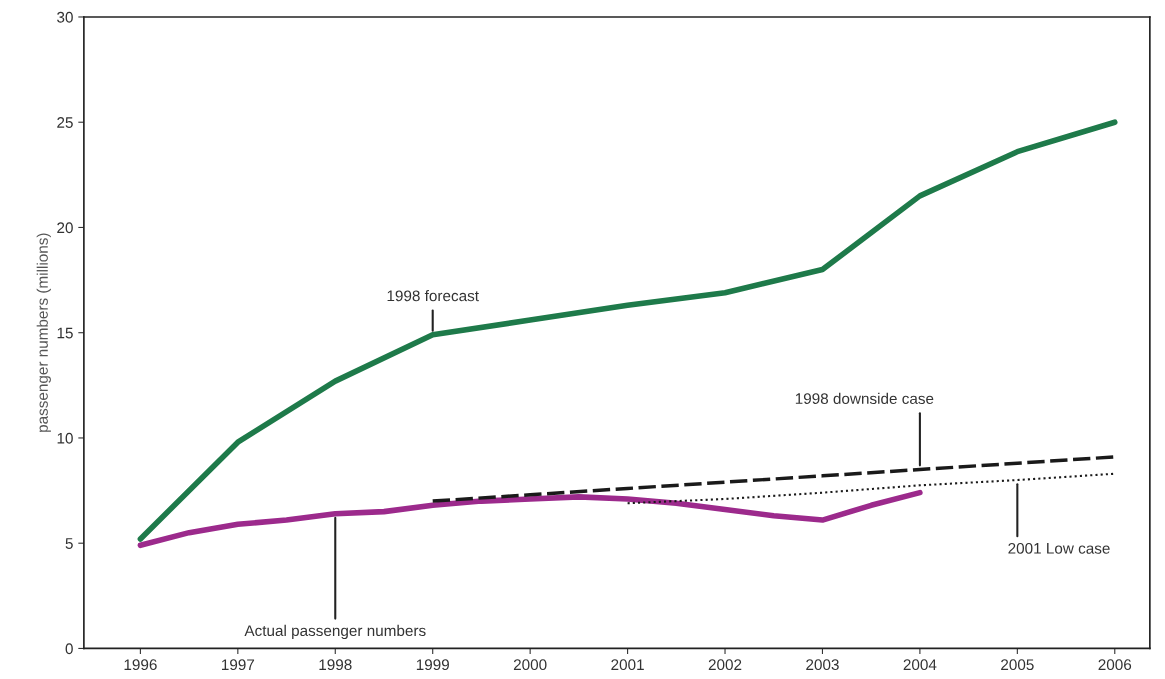  Describe the element at coordinates (65, 122) in the screenshot. I see `y-tick-label: 25` at that location.